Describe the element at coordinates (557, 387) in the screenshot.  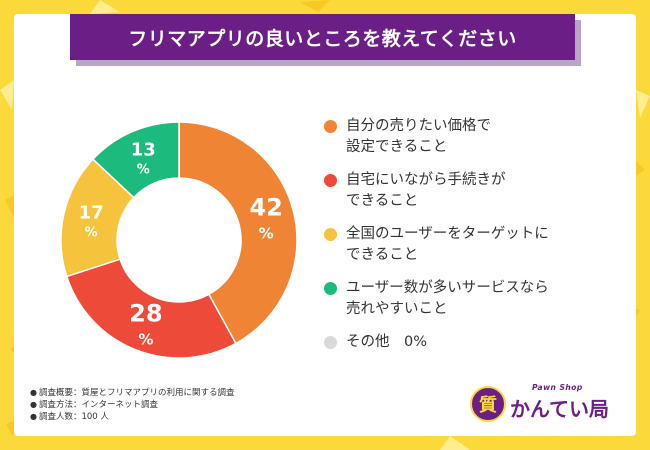
I see `logo-subtitle: Pawn Shop` at that location.